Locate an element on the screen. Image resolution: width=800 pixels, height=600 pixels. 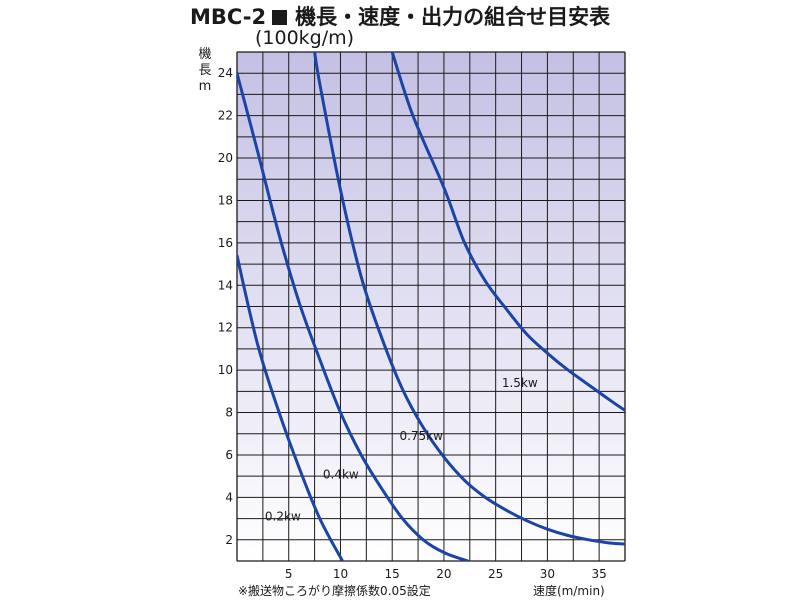
model-name: MBC-2 is located at coordinates (228, 17).